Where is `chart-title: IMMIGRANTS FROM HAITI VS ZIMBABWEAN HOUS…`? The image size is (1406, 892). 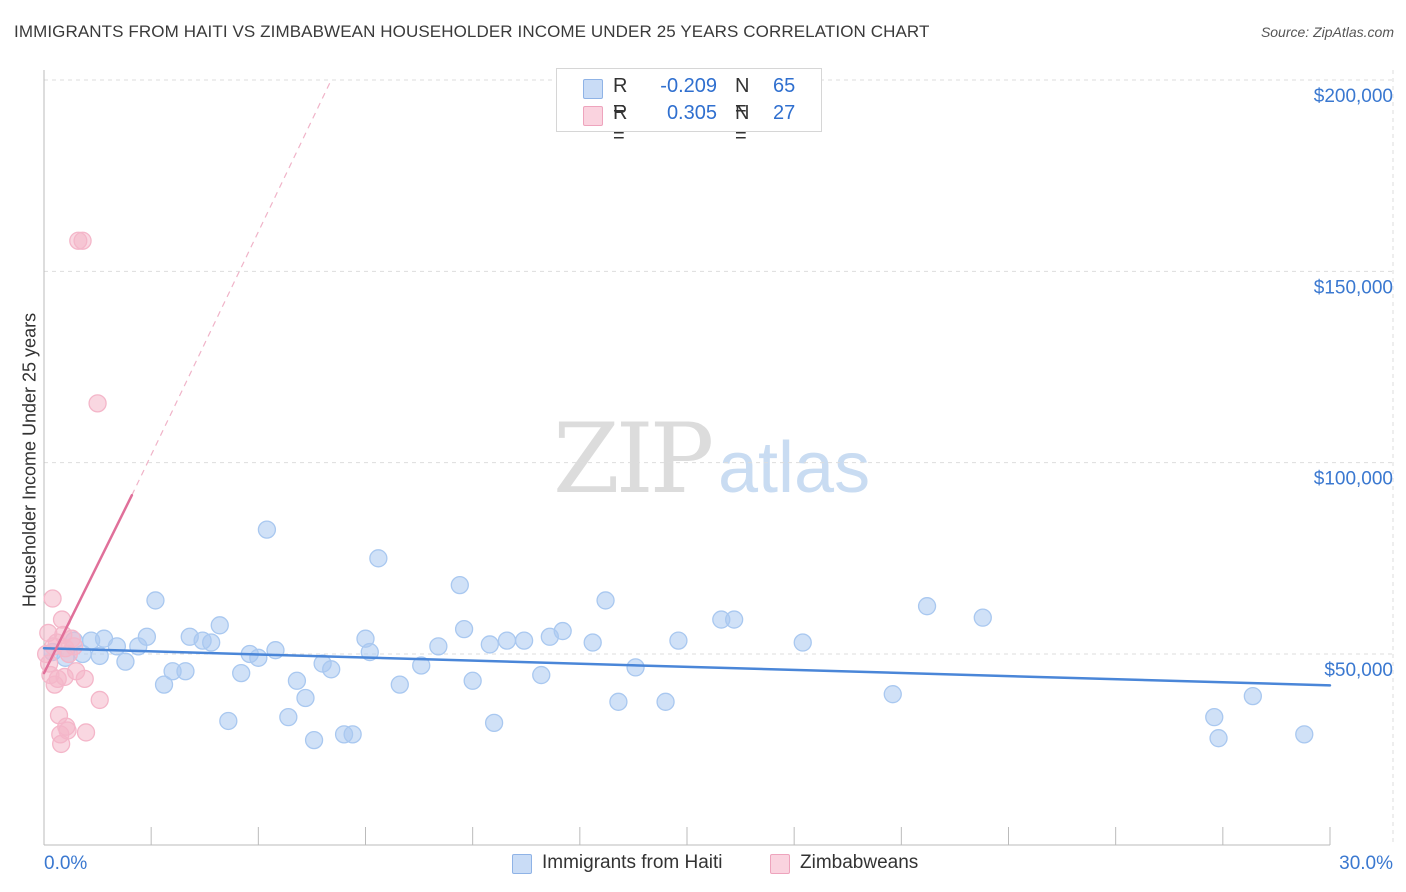
chart-title: IMMIGRANTS FROM HAITI VS ZIMBABWEAN HOUS… is located at coordinates (472, 31).